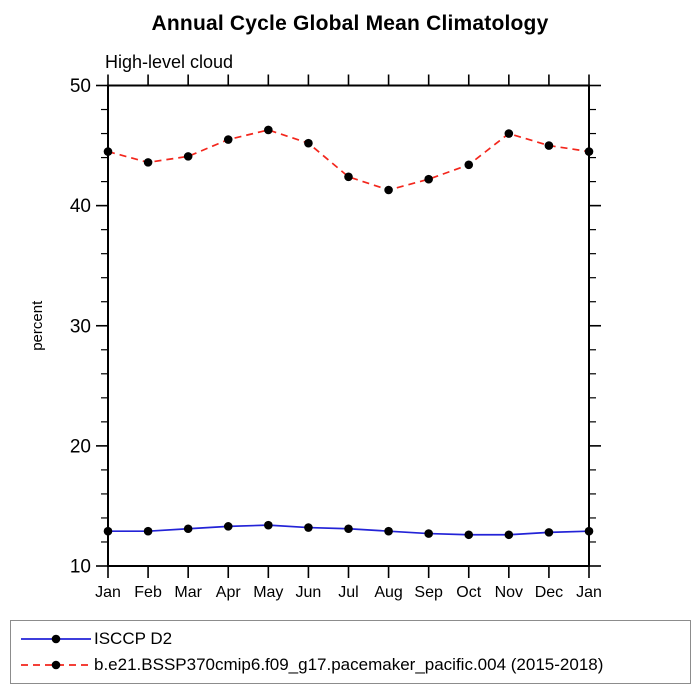 The image size is (700, 700). I want to click on x-tick-label: Jun, so click(309, 592).